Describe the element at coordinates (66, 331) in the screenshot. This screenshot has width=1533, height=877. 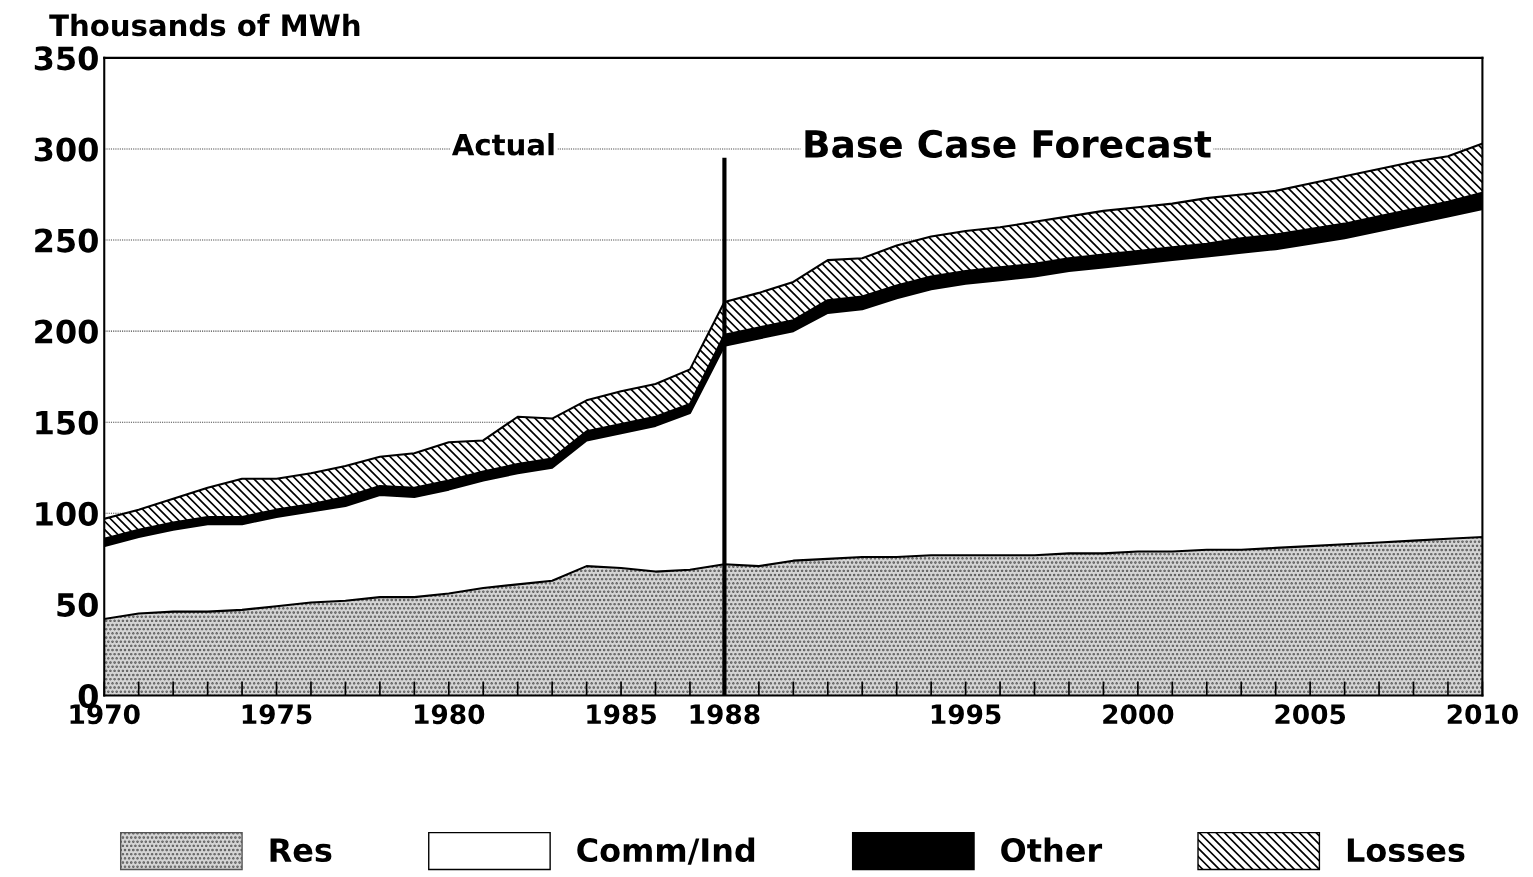
I see `y-tick-label: 200` at that location.